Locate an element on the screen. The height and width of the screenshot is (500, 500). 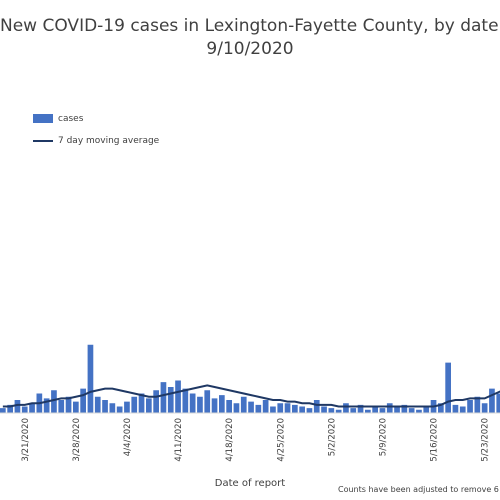
x-axis-label: Date of report is located at coordinates (250, 483).